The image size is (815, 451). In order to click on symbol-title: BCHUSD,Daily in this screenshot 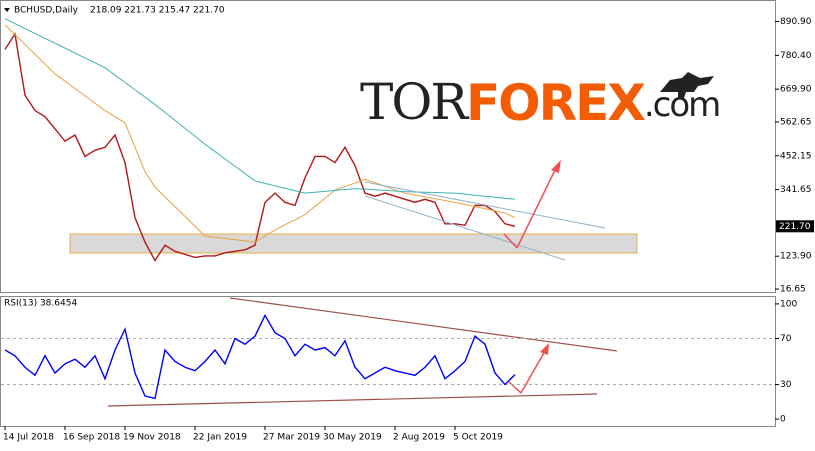, I will do `click(46, 11)`.